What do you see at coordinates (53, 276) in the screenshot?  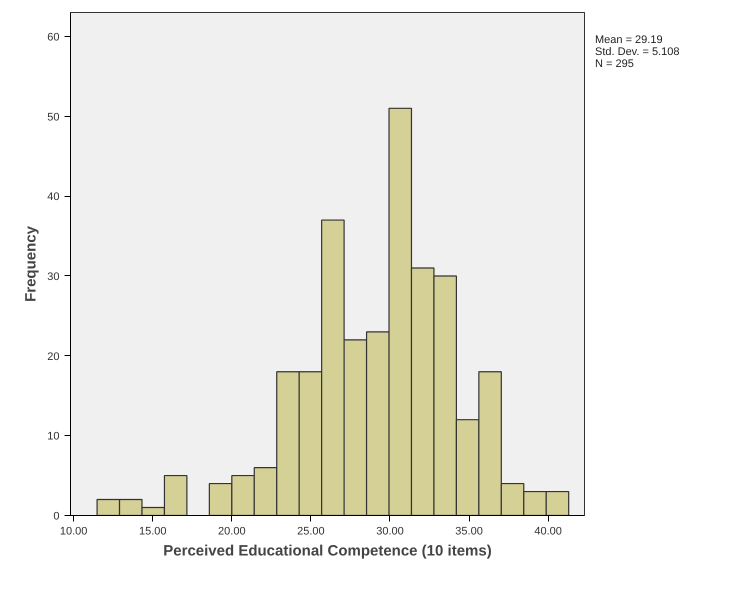 I see `y-tick-label: 30` at bounding box center [53, 276].